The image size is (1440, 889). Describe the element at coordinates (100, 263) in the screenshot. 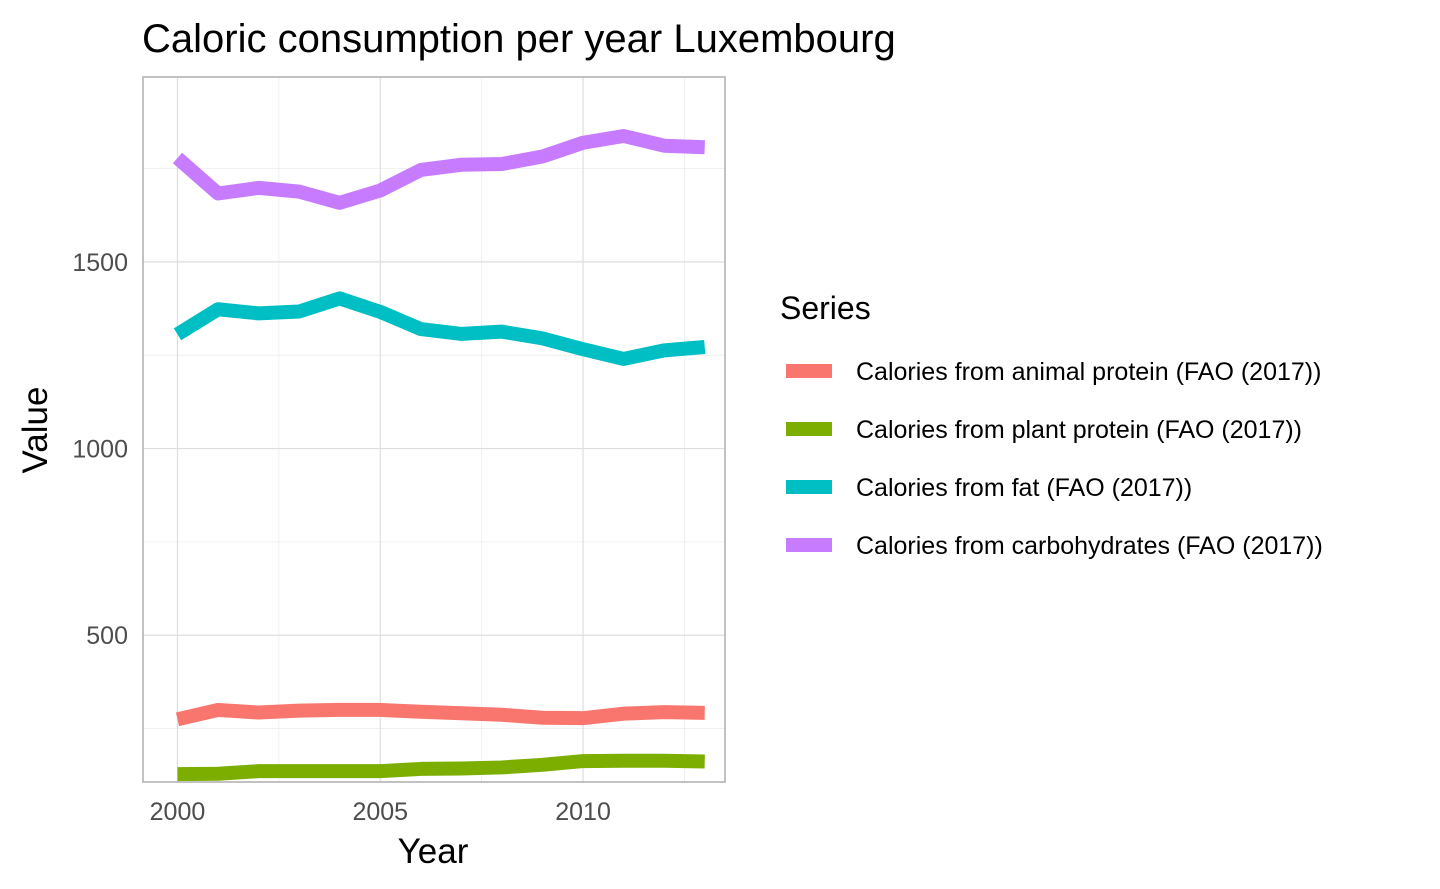

I see `y-tick-label: 1500` at that location.